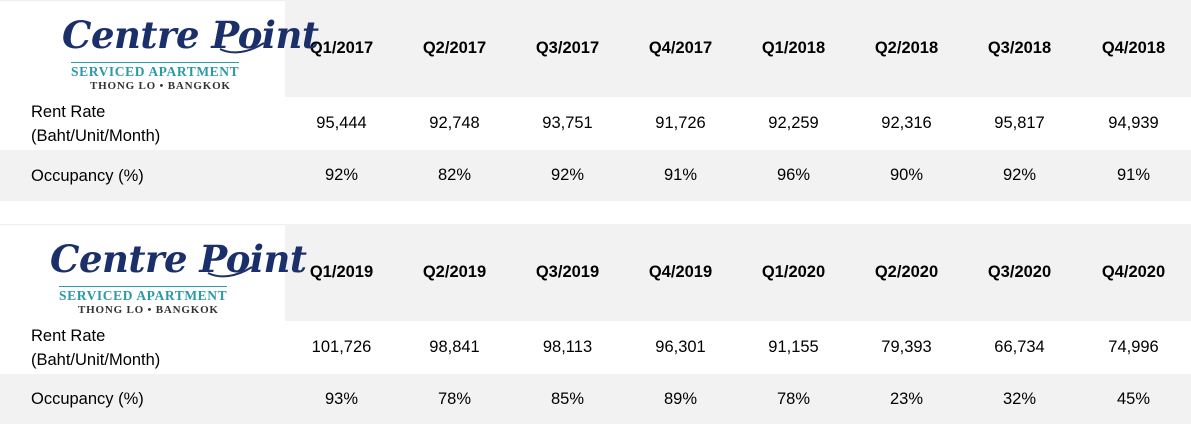 This screenshot has width=1191, height=424. I want to click on table-cell: 93,751, so click(567, 123).